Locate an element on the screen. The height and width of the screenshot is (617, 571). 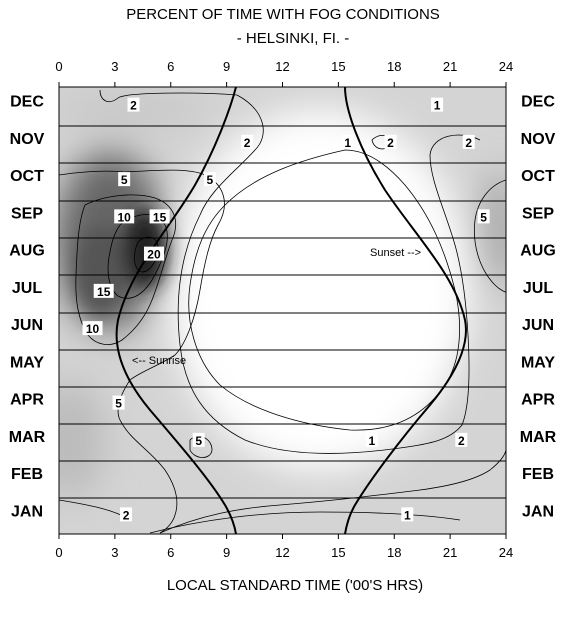
month-label-right: JUL is located at coordinates (538, 288).